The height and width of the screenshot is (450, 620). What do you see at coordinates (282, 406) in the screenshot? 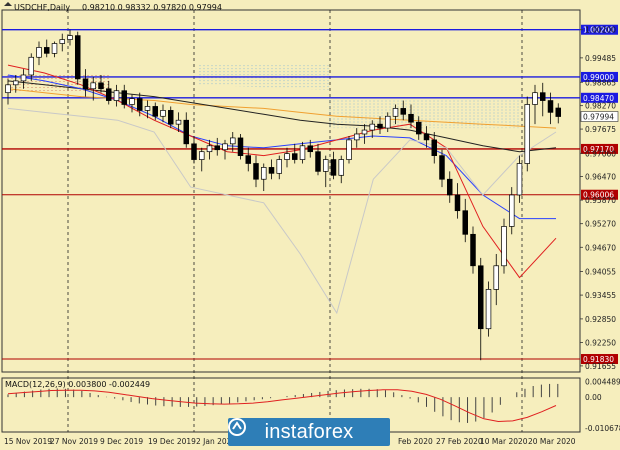
I see `macd-signal-line` at bounding box center [282, 406].